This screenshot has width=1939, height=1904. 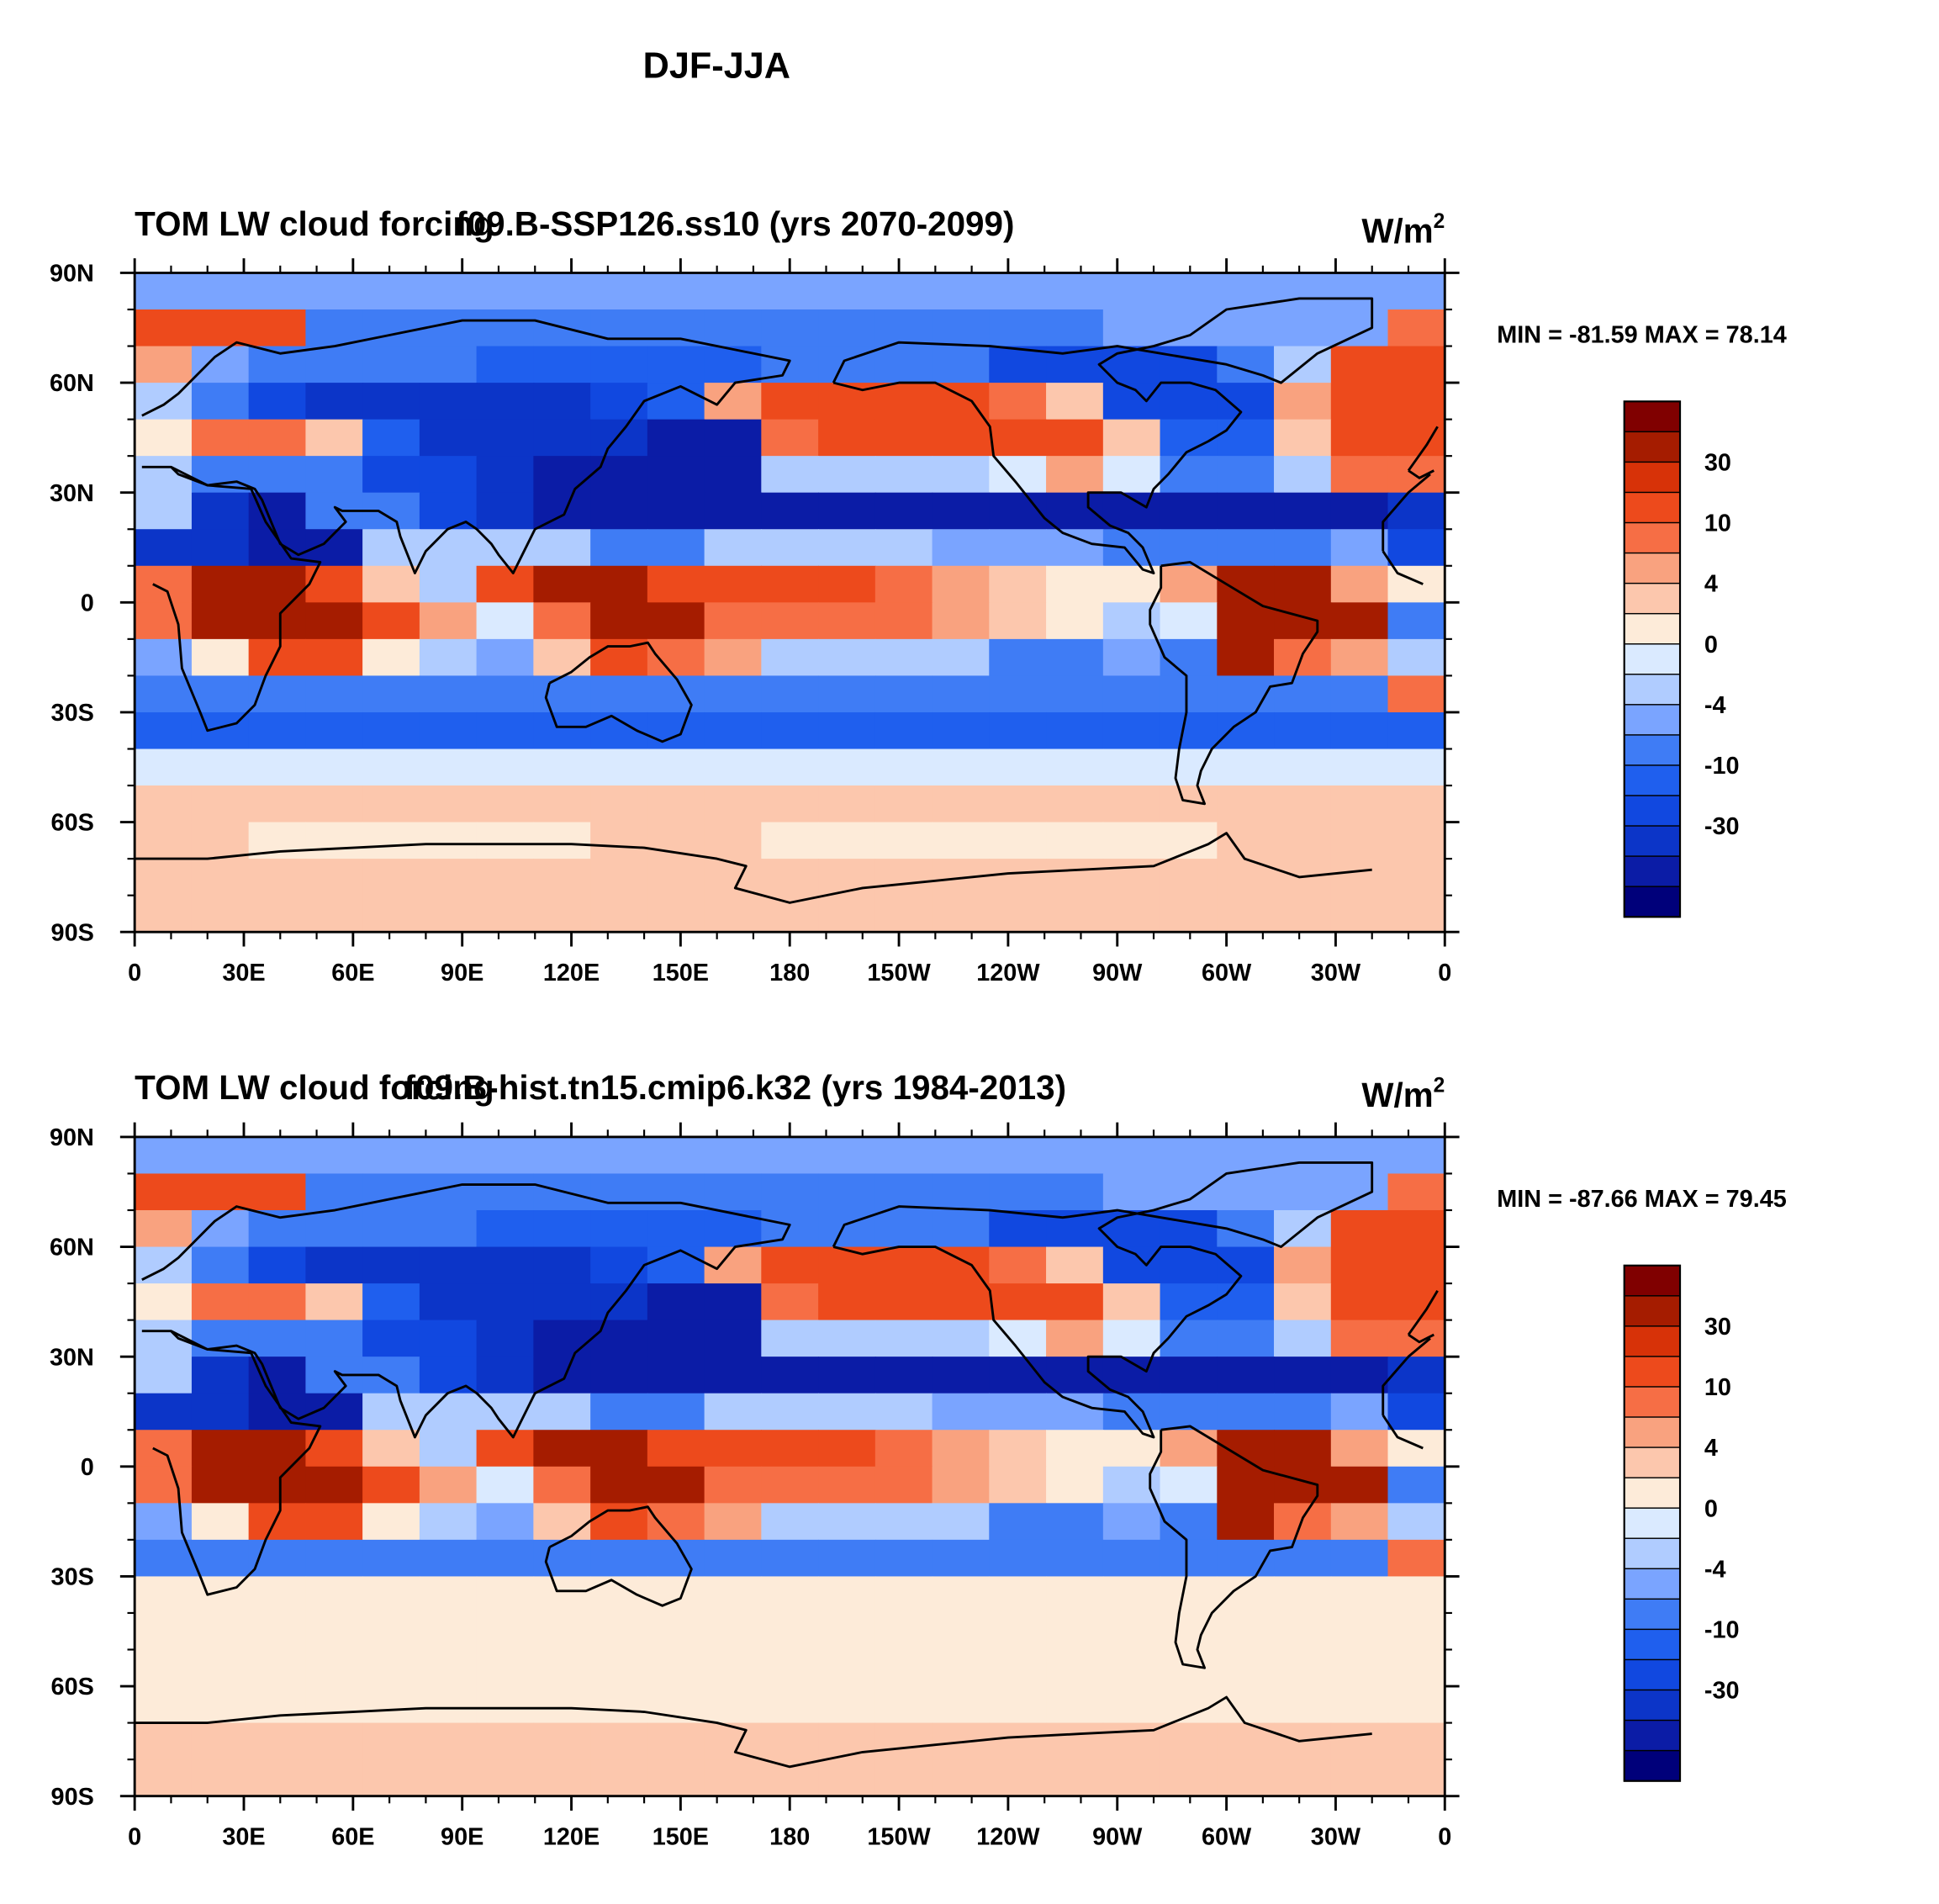 What do you see at coordinates (791, 1463) in the screenshot?
I see `coastline` at bounding box center [791, 1463].